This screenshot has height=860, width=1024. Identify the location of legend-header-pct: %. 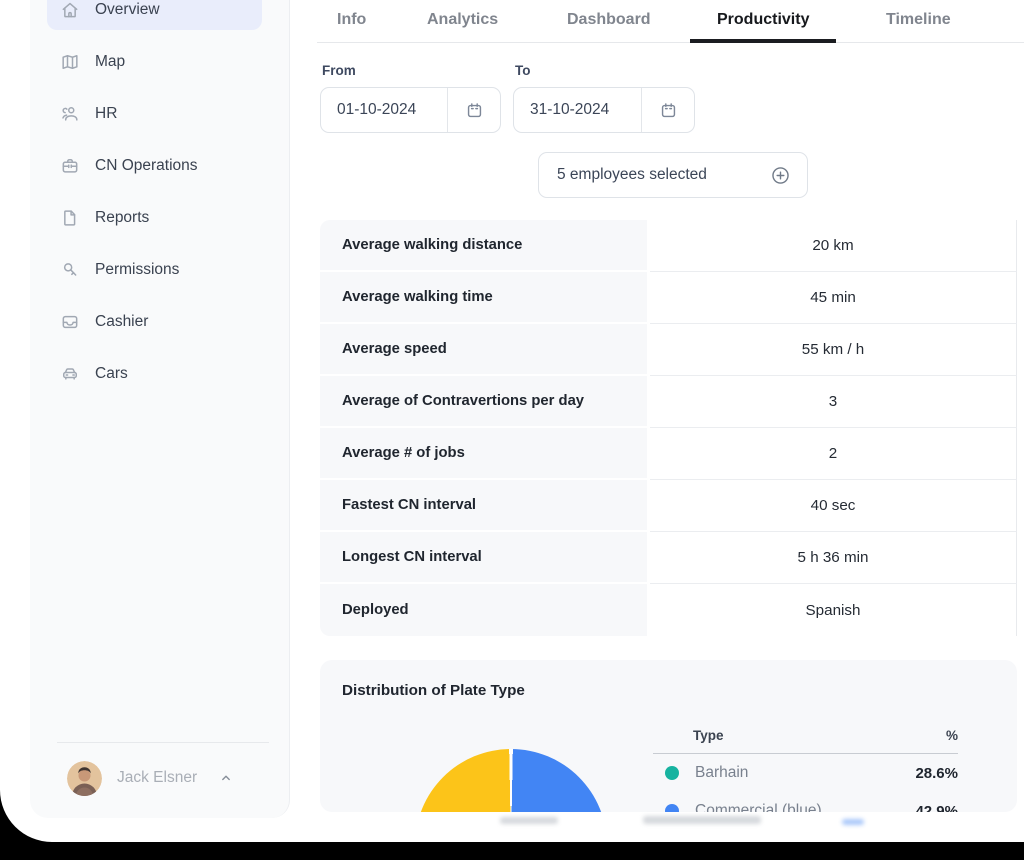
(951, 735).